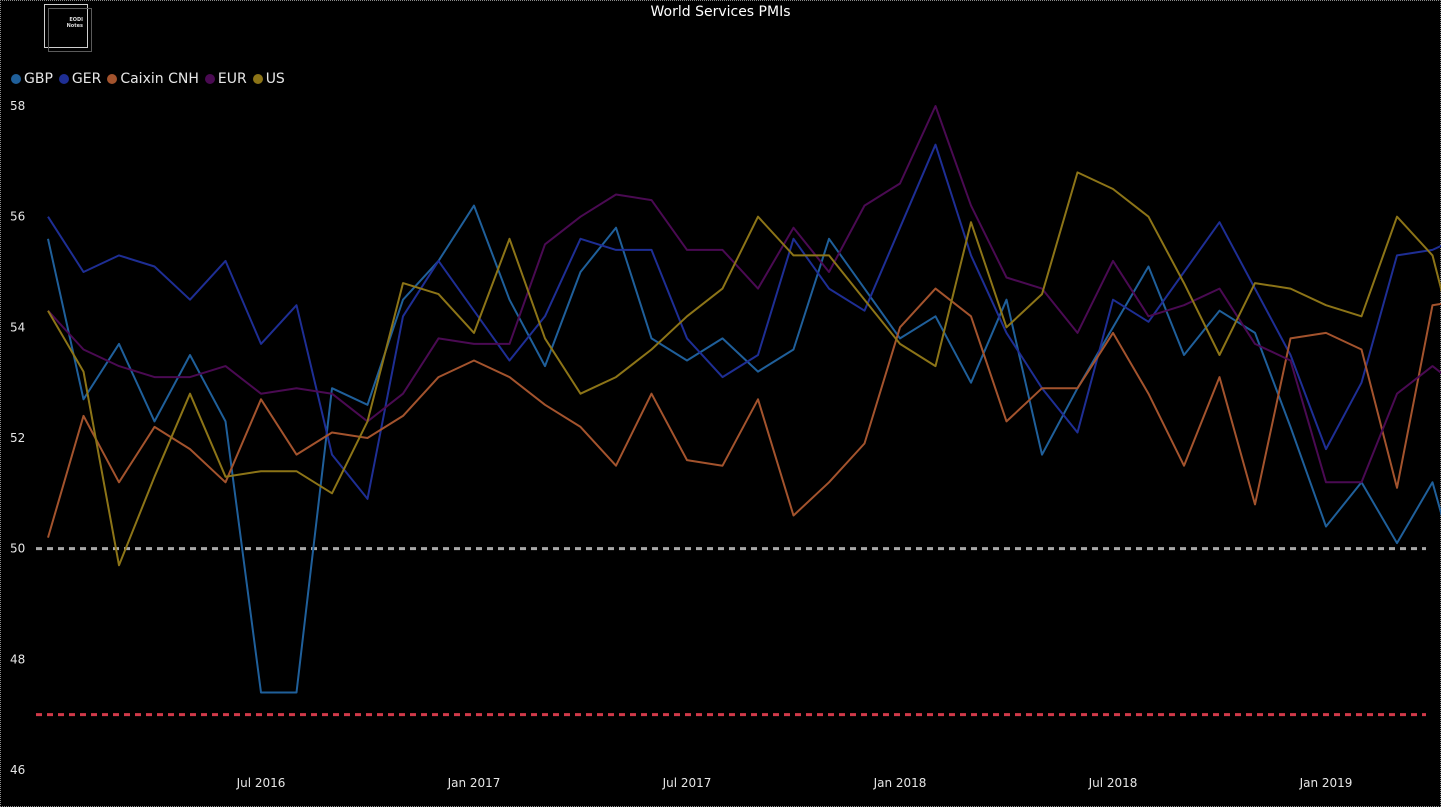 This screenshot has width=1441, height=807. Describe the element at coordinates (86, 79) in the screenshot. I see `legend-label: GER` at that location.